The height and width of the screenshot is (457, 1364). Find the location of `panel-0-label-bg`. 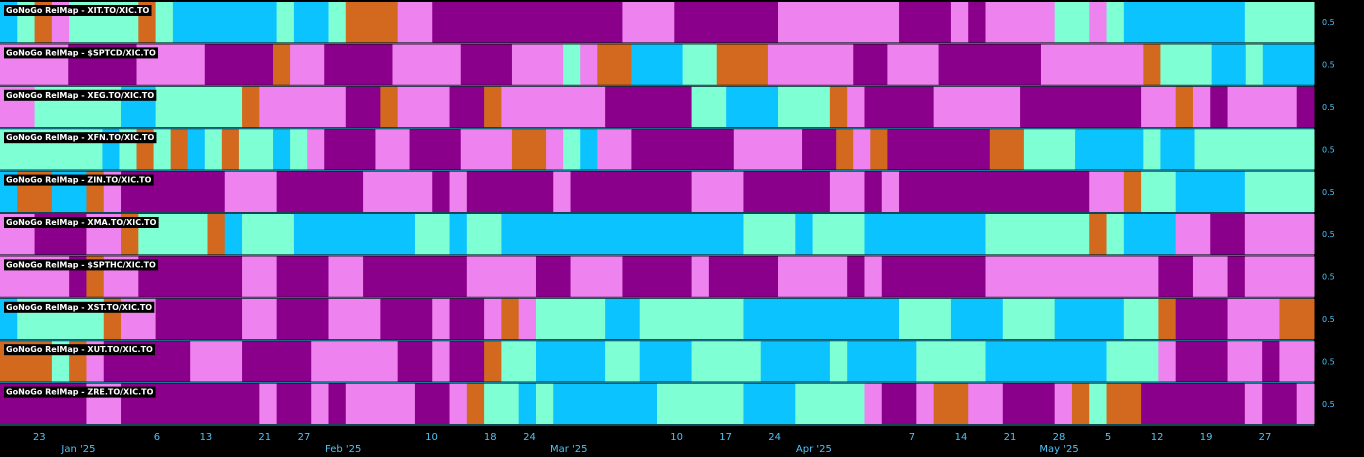

panel-0-label-bg is located at coordinates (78, 10).